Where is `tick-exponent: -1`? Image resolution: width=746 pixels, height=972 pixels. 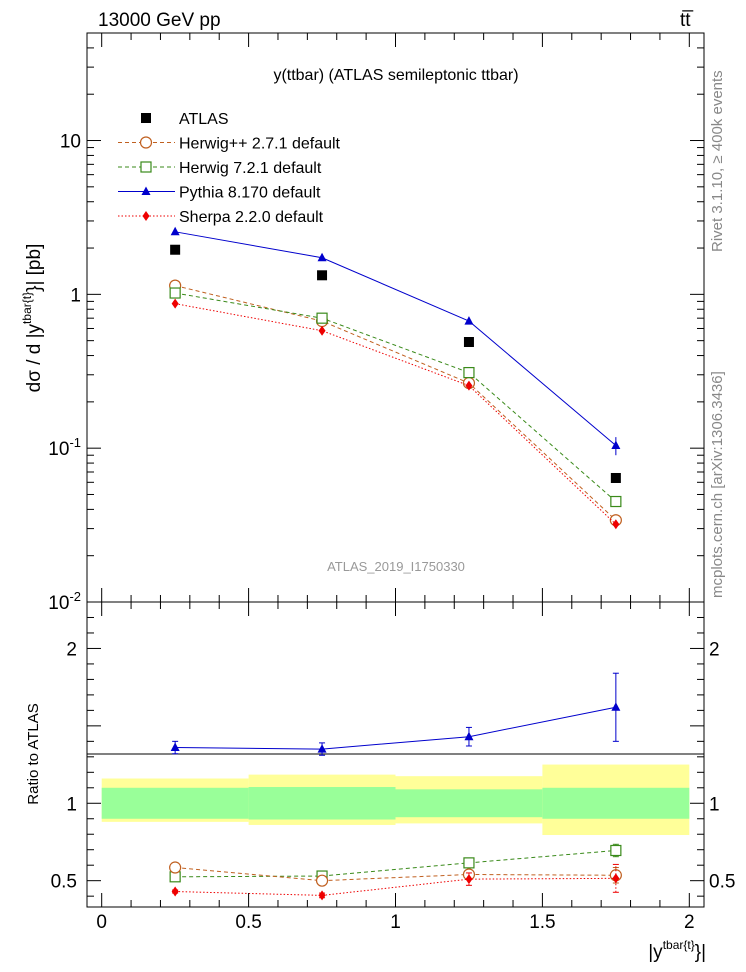
tick-exponent: -1 is located at coordinates (75, 442).